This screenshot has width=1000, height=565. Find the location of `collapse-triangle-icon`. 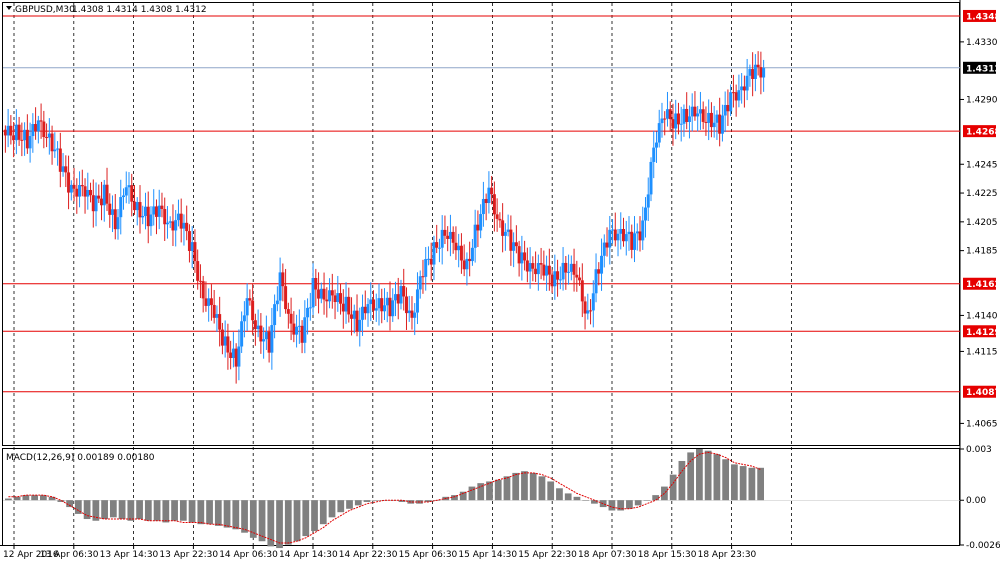

collapse-triangle-icon is located at coordinates (9, 8).